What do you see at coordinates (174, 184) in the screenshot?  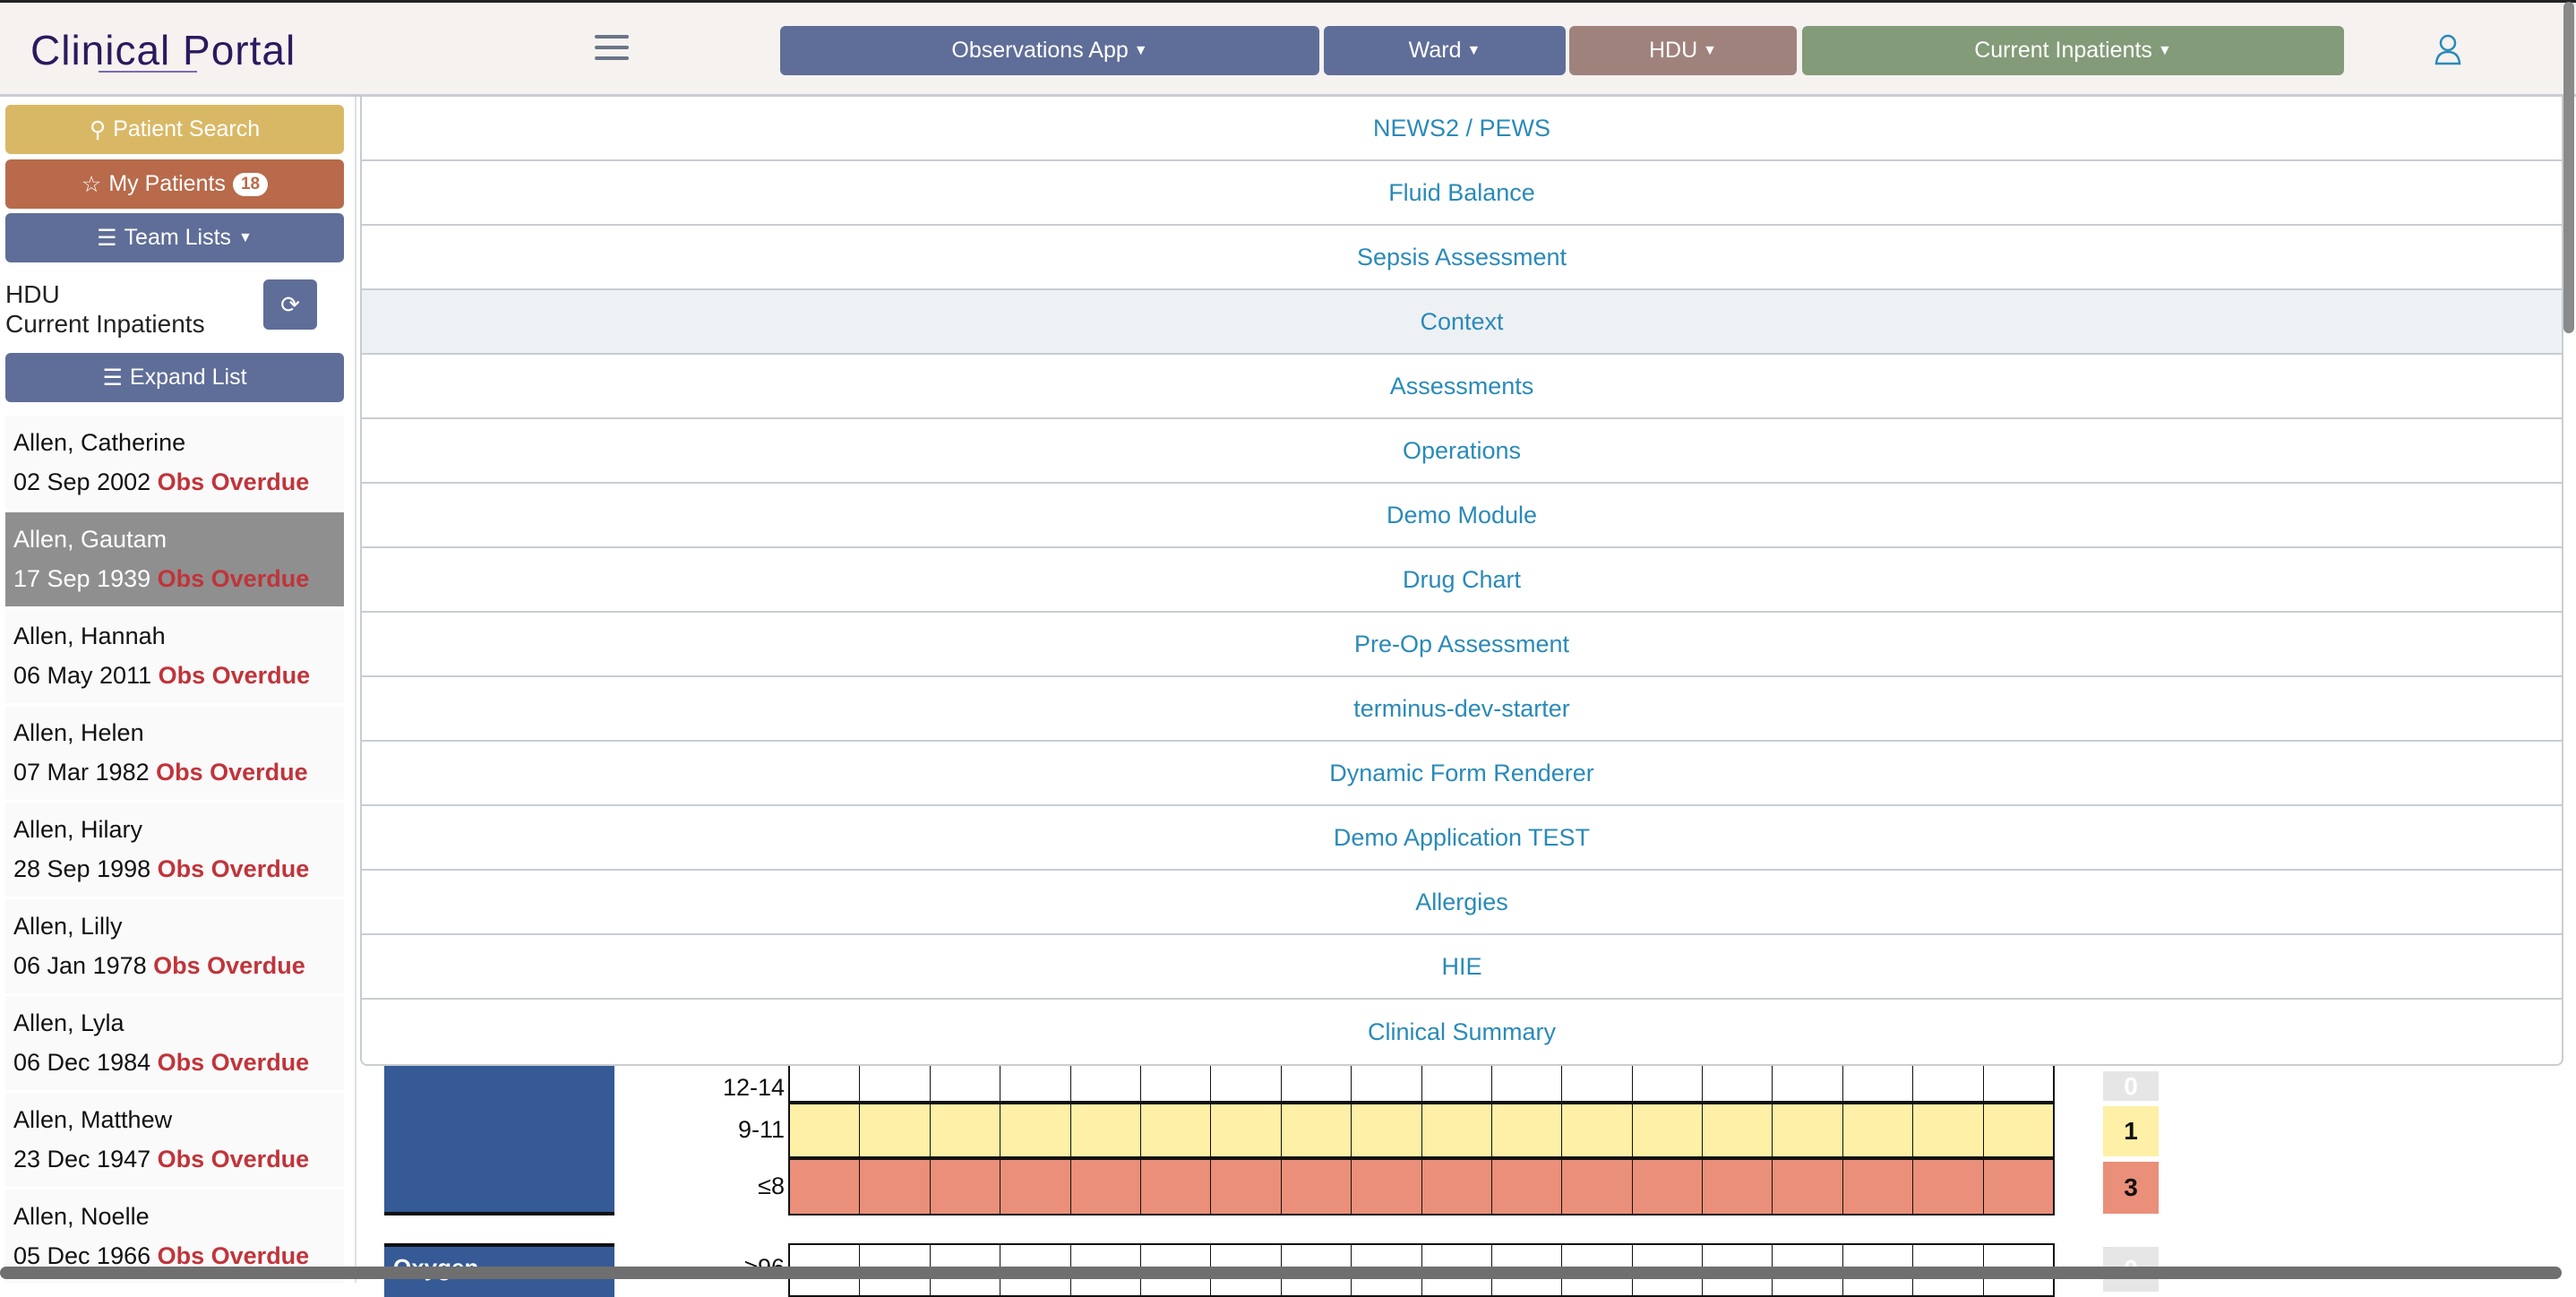 I see `my-patients-button: ☆ My Patients 18` at bounding box center [174, 184].